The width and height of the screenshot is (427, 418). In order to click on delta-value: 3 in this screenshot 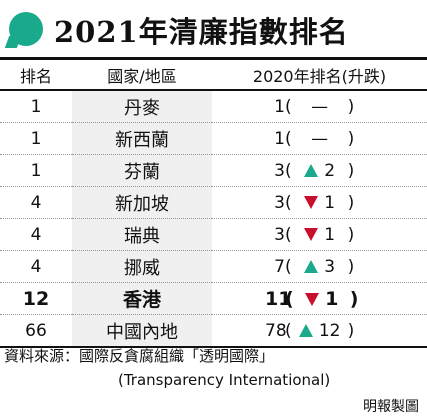, I will do `click(330, 266)`.